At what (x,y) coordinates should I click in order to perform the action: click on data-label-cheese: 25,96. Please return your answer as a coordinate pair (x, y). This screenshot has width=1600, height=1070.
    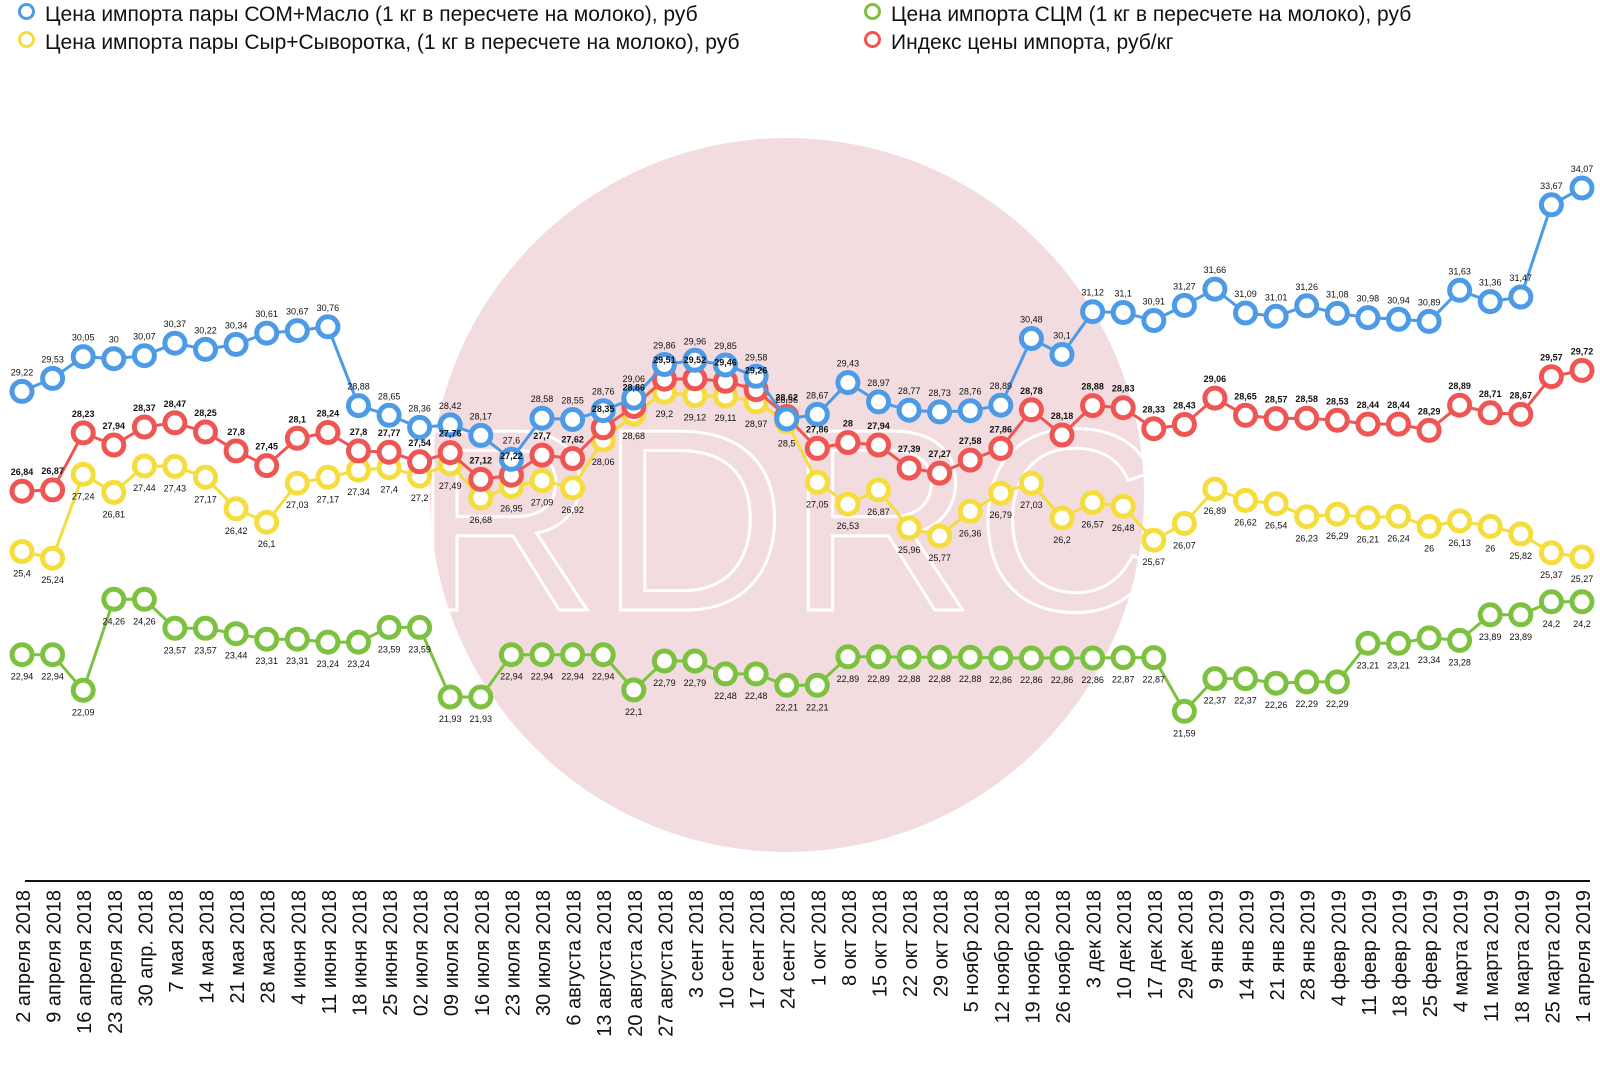
    Looking at the image, I should click on (909, 550).